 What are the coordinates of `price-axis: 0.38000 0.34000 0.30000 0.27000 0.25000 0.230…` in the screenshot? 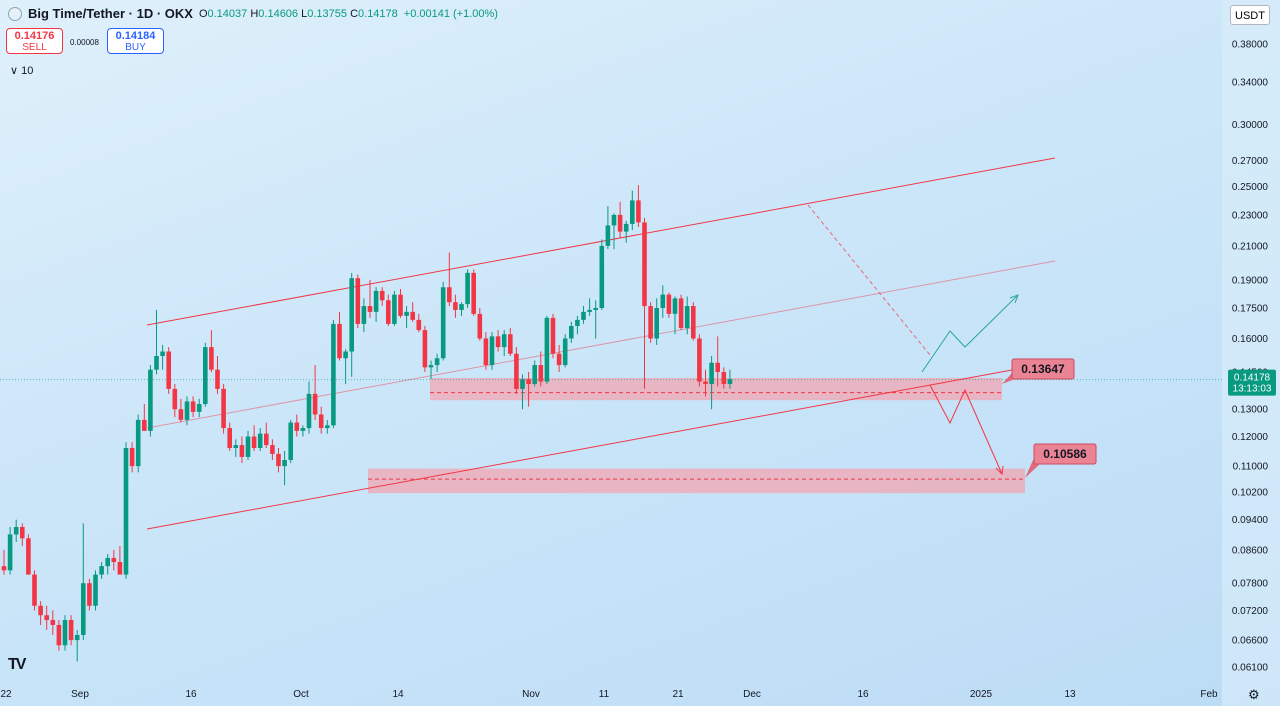 It's located at (1251, 353).